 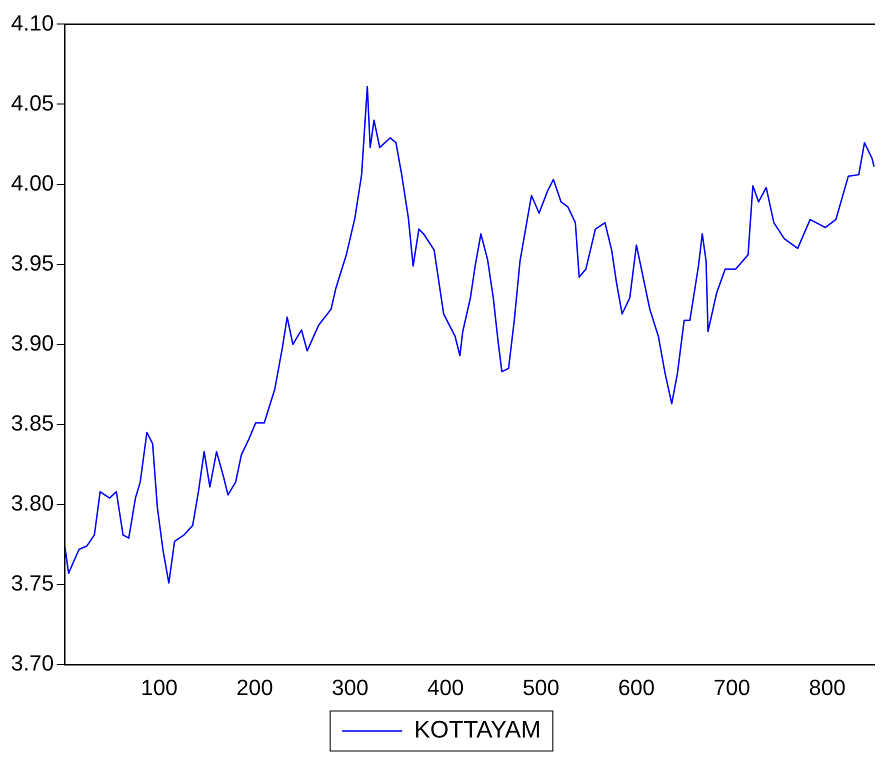 I want to click on x-tick-label: 500, so click(x=541, y=687).